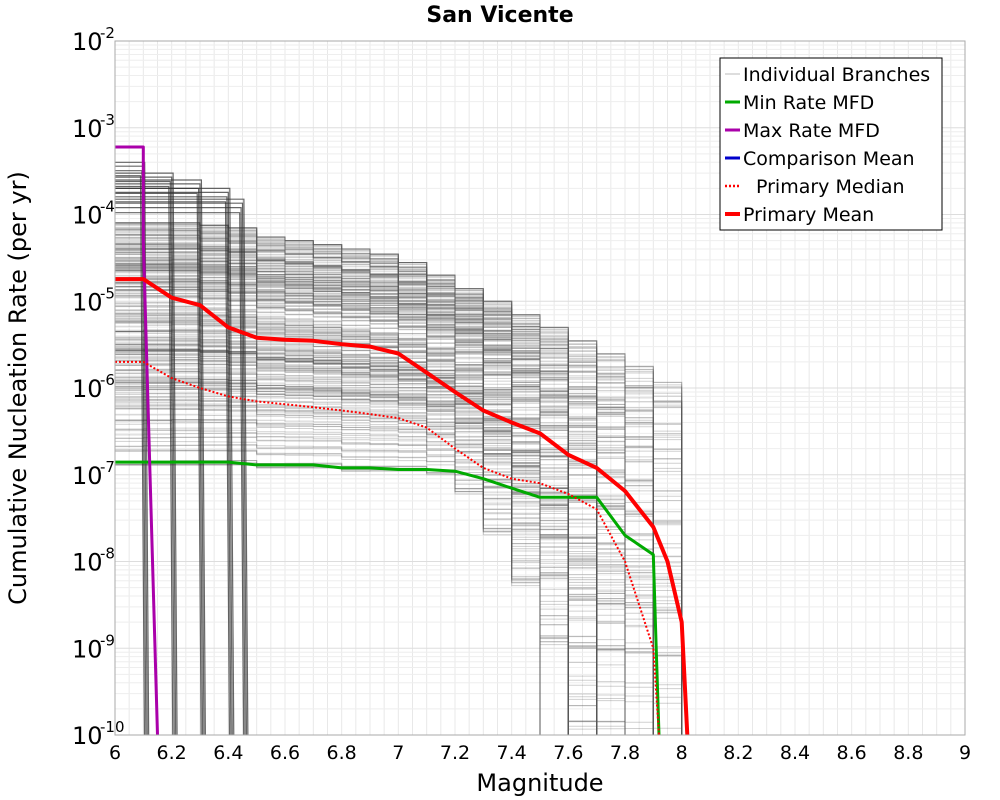 The width and height of the screenshot is (1000, 800). I want to click on legend-label: Primary Median, so click(830, 187).